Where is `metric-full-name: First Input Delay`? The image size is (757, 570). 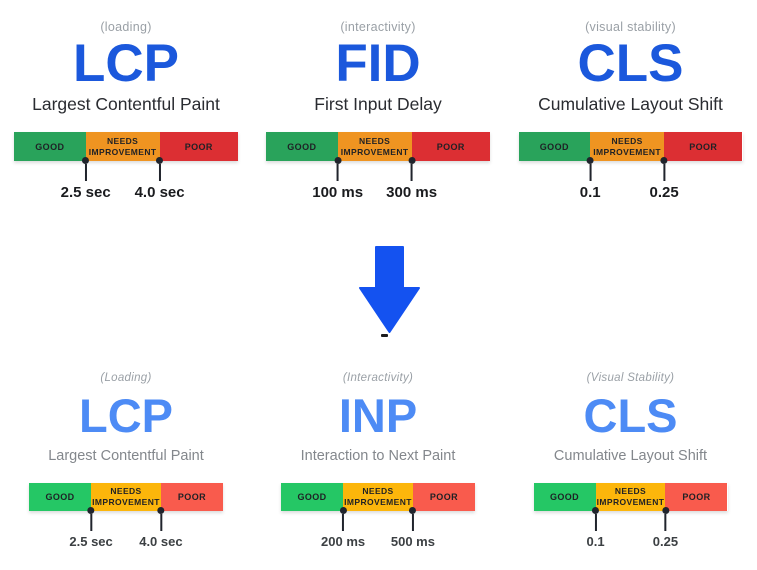 metric-full-name: First Input Delay is located at coordinates (378, 104).